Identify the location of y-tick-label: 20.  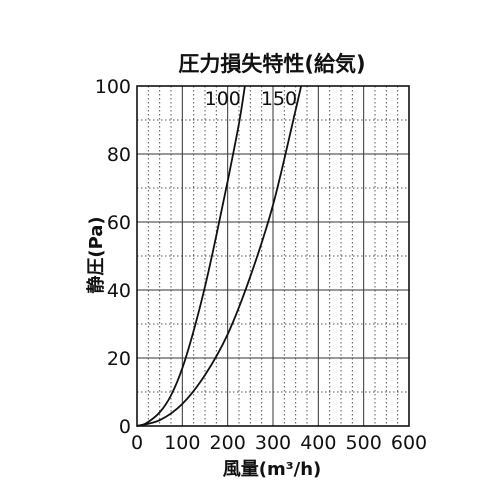
(119, 359).